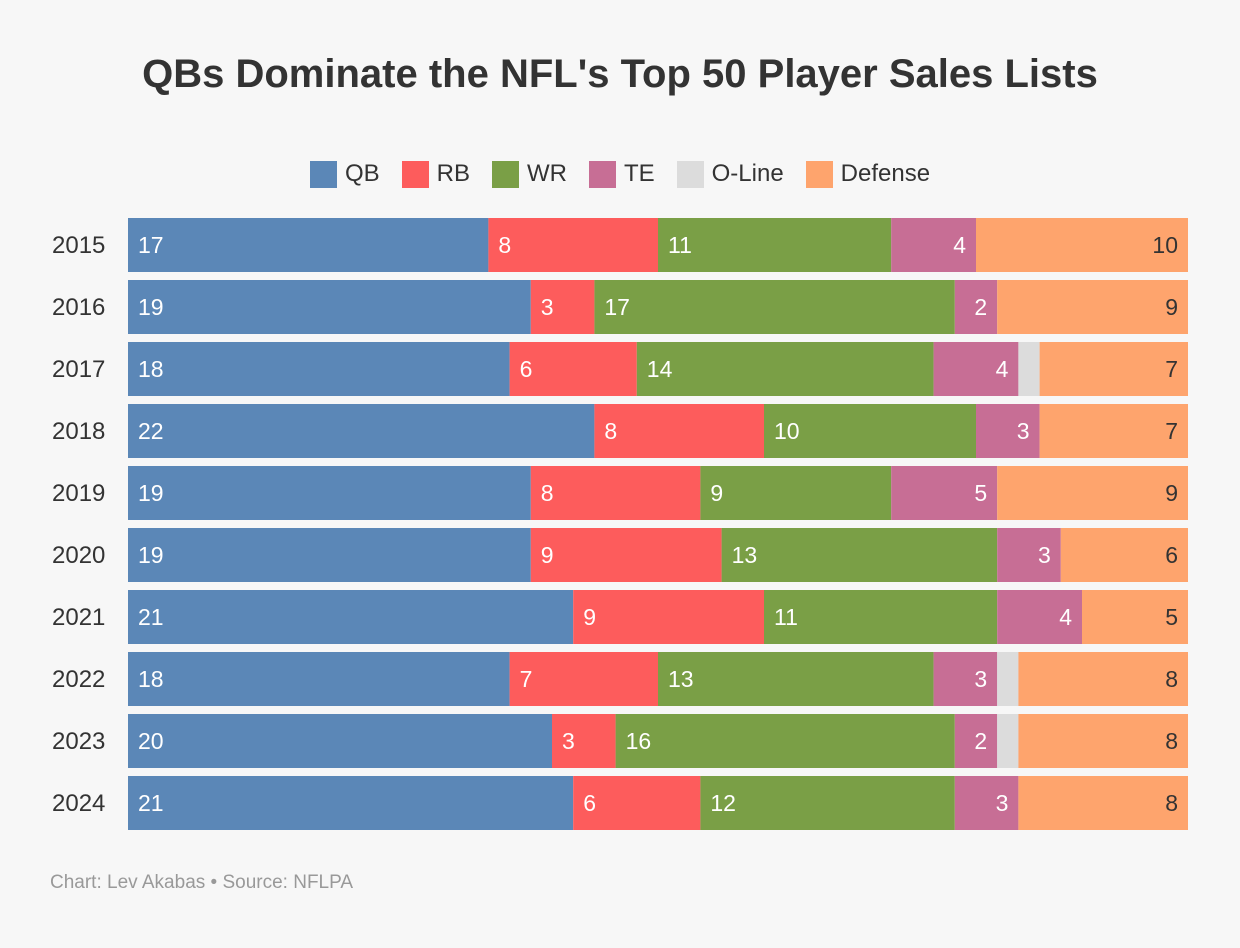 The width and height of the screenshot is (1240, 948). What do you see at coordinates (796, 493) in the screenshot?
I see `bar-segment-wr-2019` at bounding box center [796, 493].